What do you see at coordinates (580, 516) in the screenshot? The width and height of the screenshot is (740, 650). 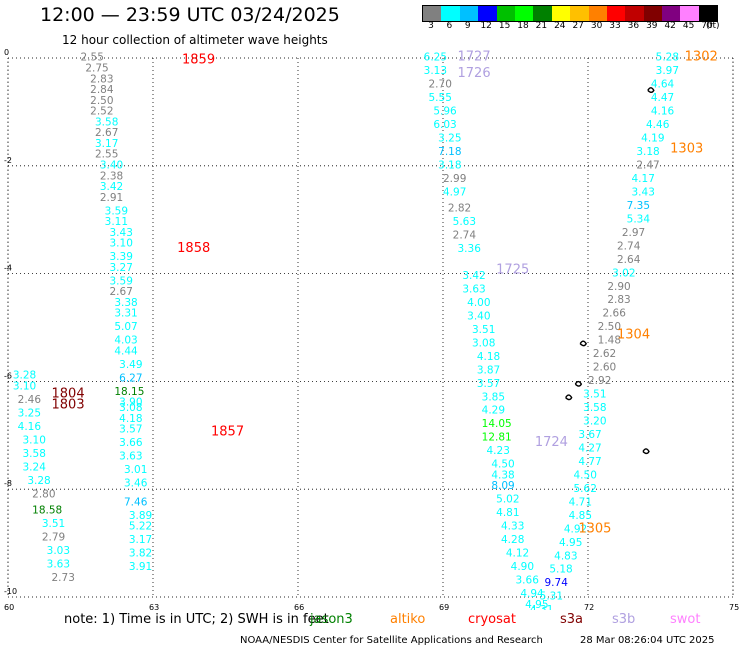 I see `wave-height-value: 4.85` at bounding box center [580, 516].